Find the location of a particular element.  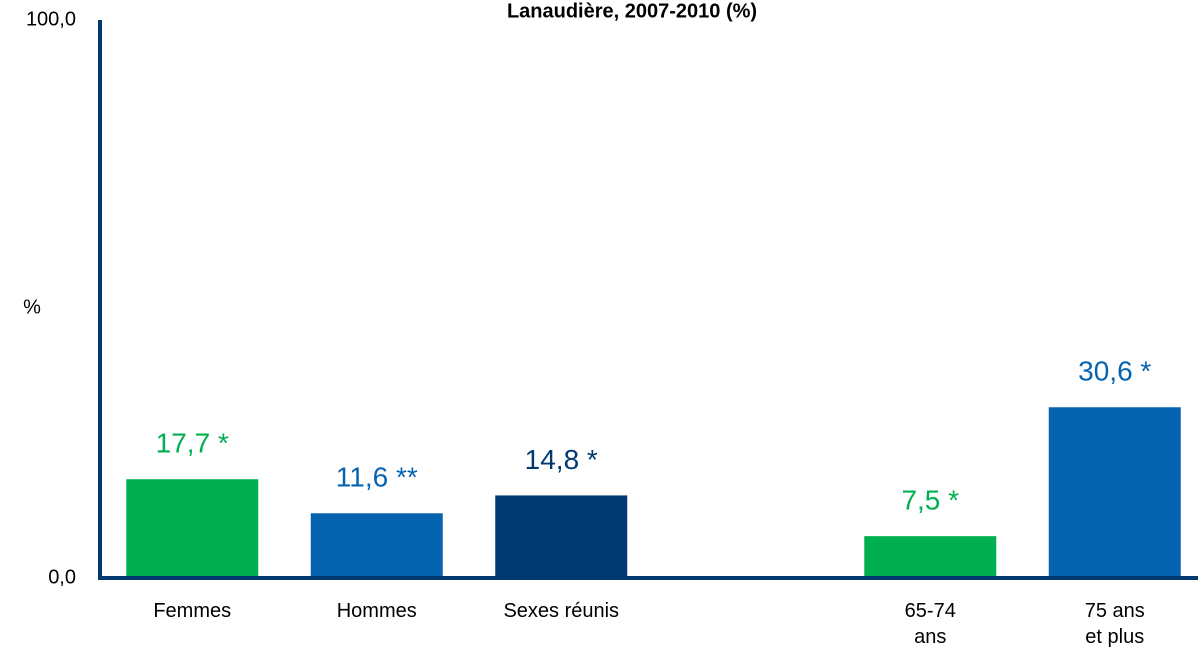

chart-title: Lanaudière, 2007-2010 (%) is located at coordinates (632, 11).